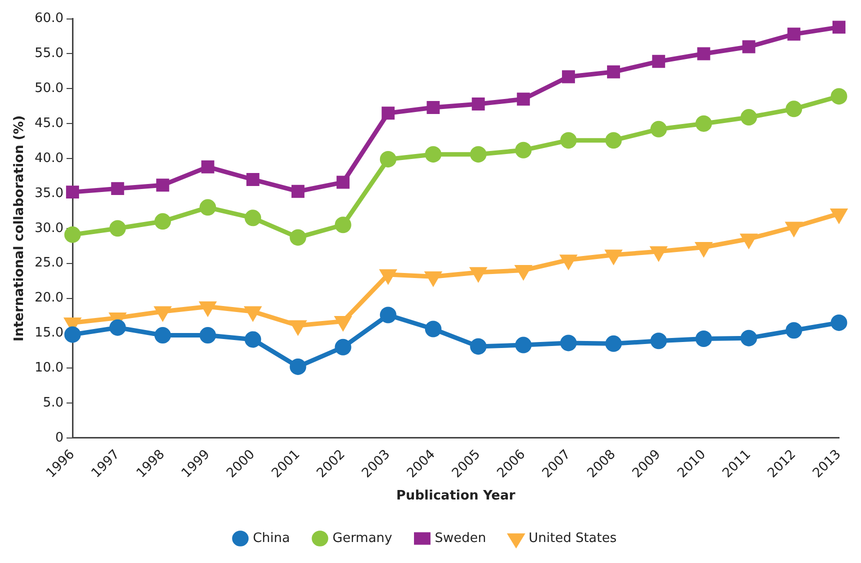  What do you see at coordinates (53, 402) in the screenshot?
I see `y-tick-label: 5.0` at bounding box center [53, 402].